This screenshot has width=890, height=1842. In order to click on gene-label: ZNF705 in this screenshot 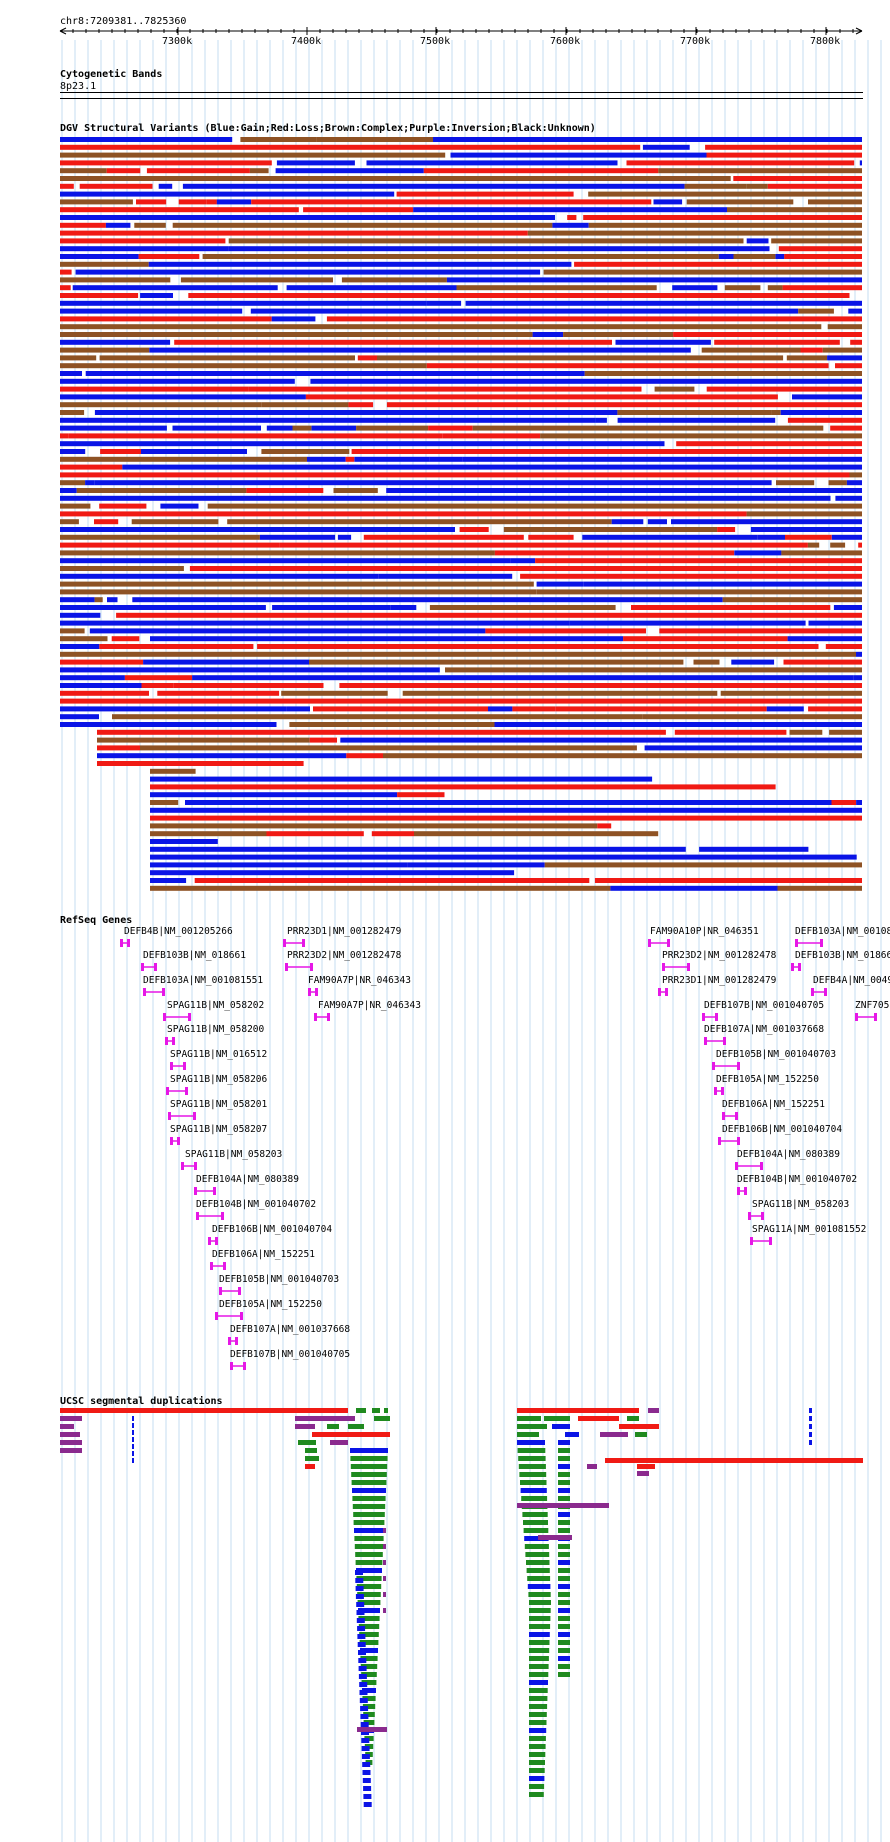, I will do `click(872, 1005)`.